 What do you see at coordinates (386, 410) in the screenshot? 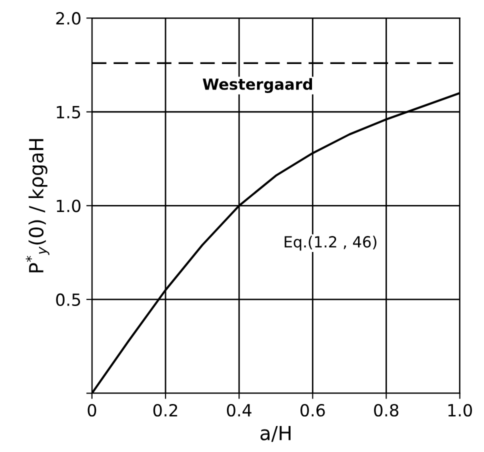
I see `x-tick-label: 0.8` at bounding box center [386, 410].